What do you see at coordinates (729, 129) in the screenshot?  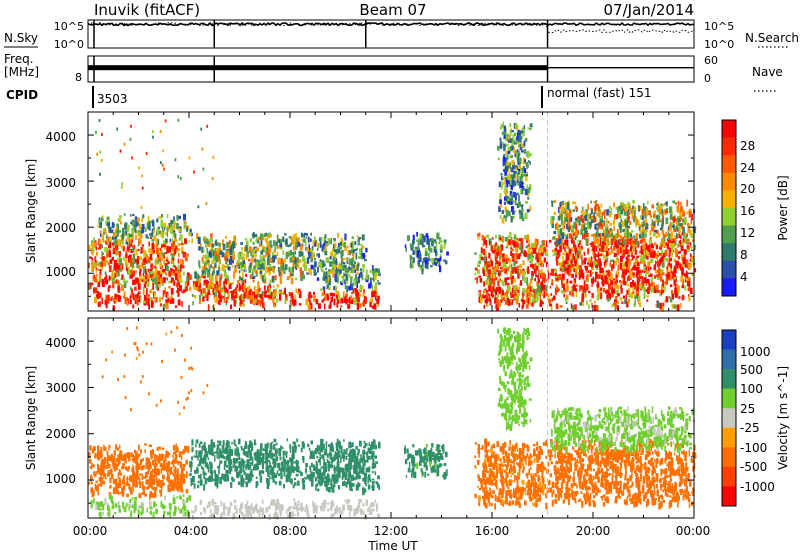 I see `colorbar-swatch` at bounding box center [729, 129].